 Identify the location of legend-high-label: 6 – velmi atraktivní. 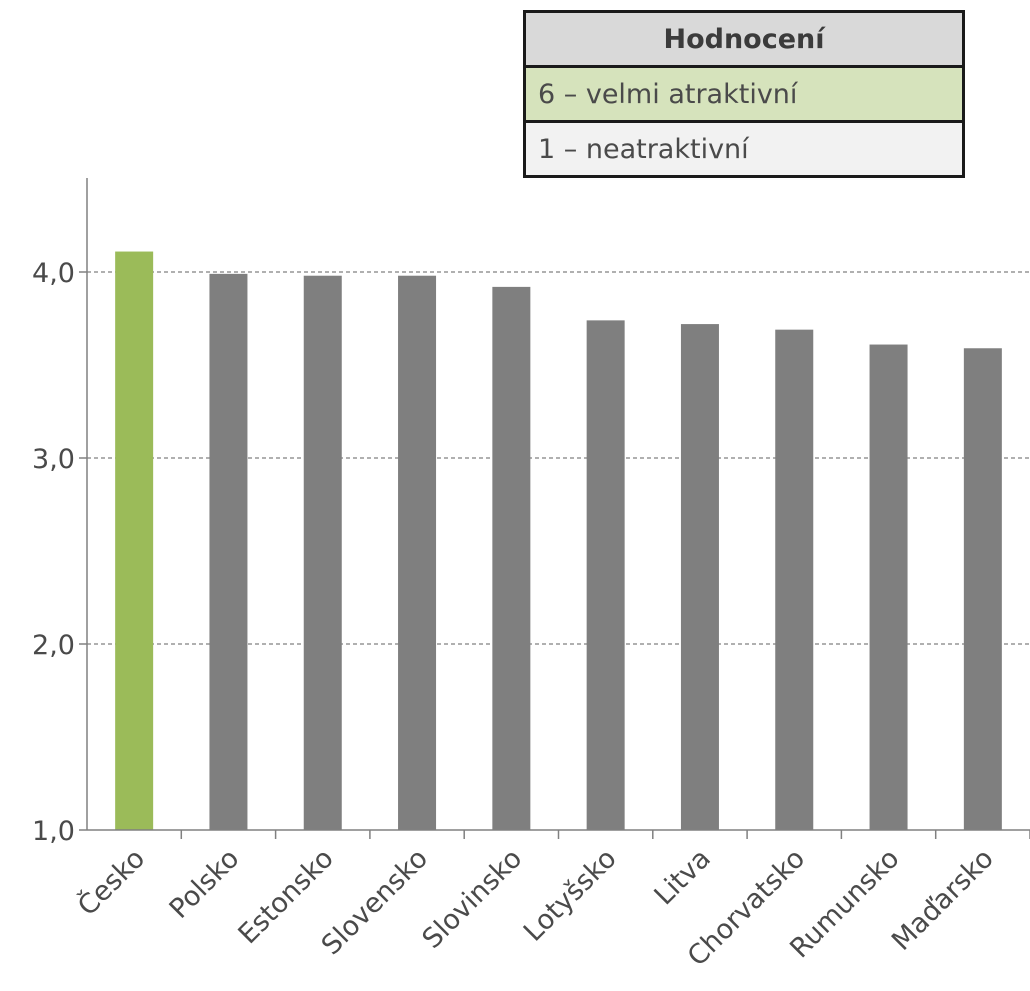
(744, 94).